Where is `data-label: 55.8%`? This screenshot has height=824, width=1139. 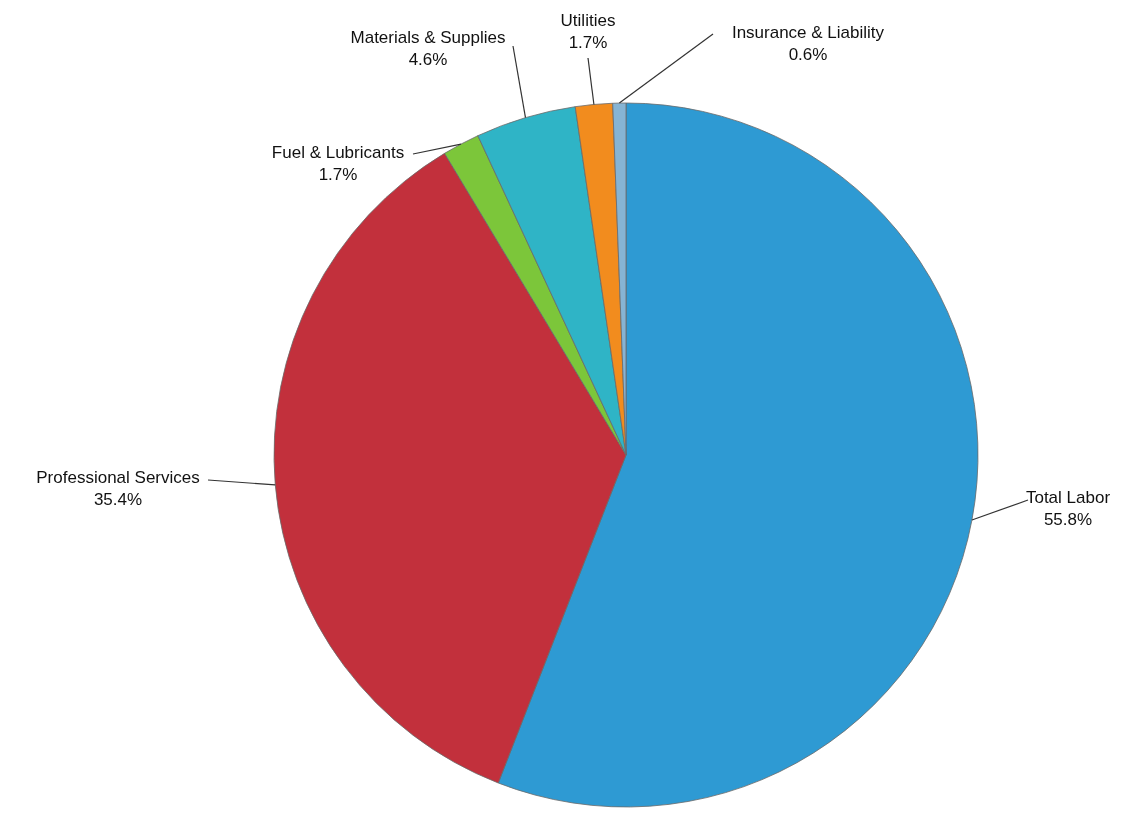
data-label: 55.8% is located at coordinates (1068, 519).